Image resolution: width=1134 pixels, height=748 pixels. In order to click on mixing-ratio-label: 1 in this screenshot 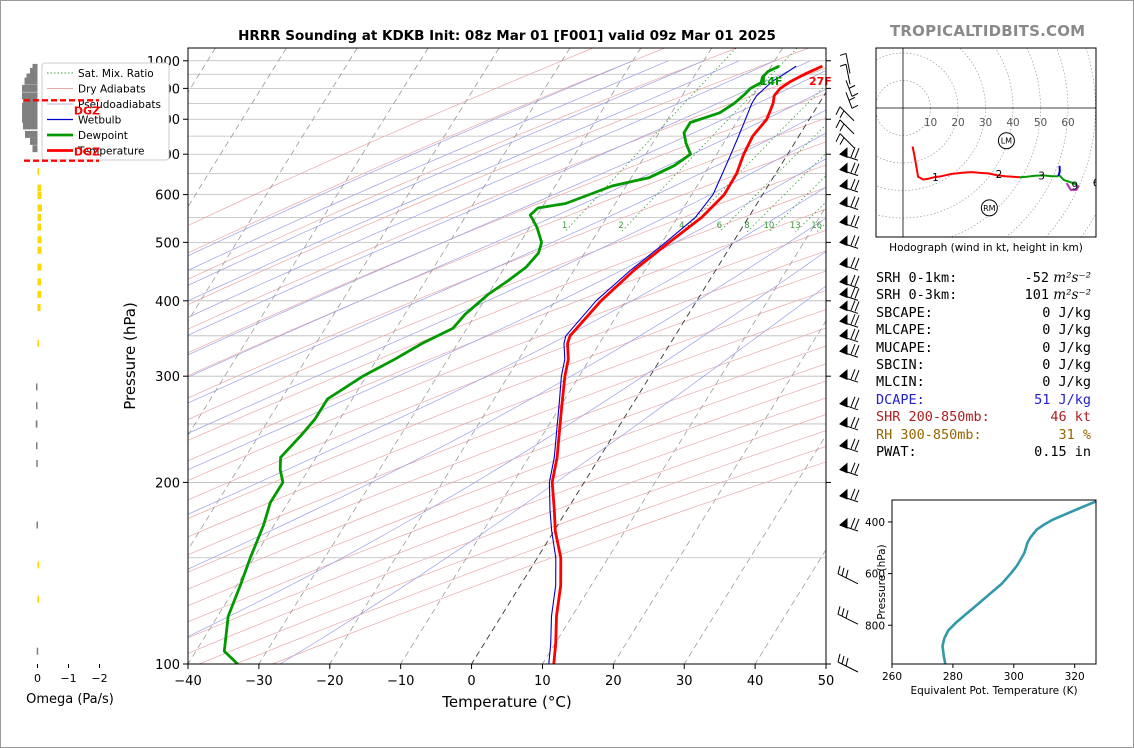, I will do `click(564, 226)`.